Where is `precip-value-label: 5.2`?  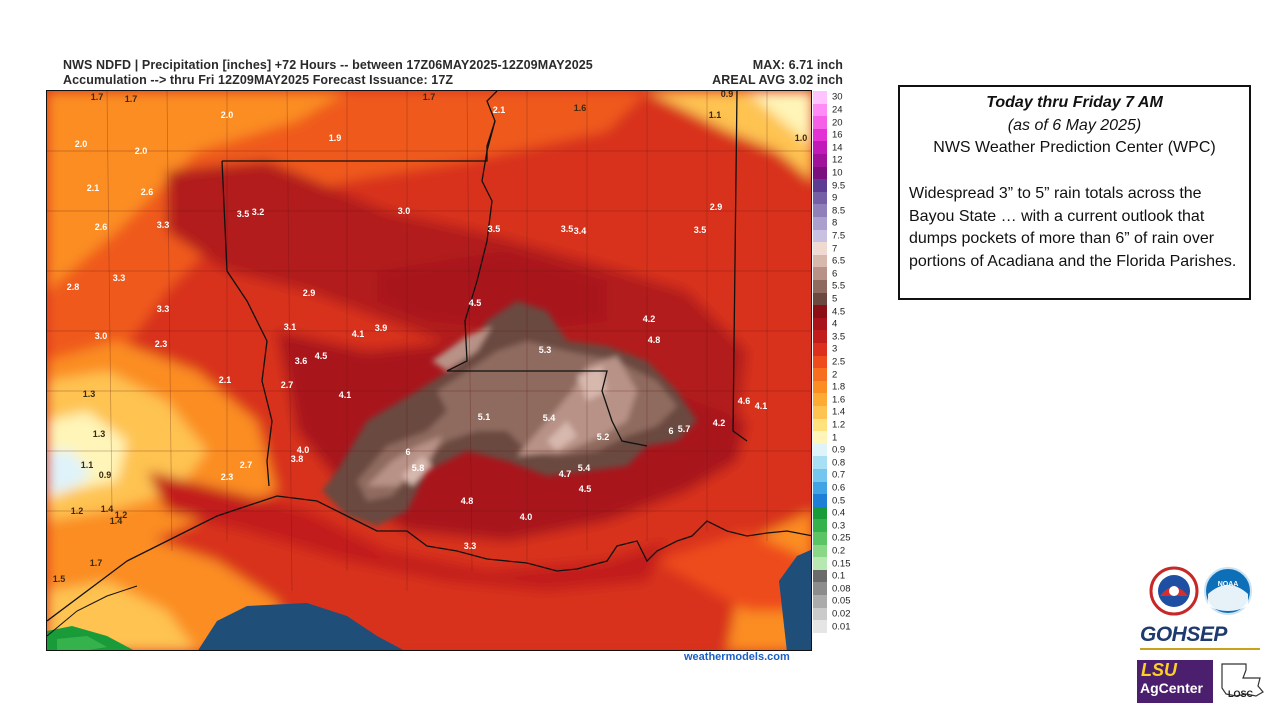
precip-value-label: 5.2 is located at coordinates (603, 437).